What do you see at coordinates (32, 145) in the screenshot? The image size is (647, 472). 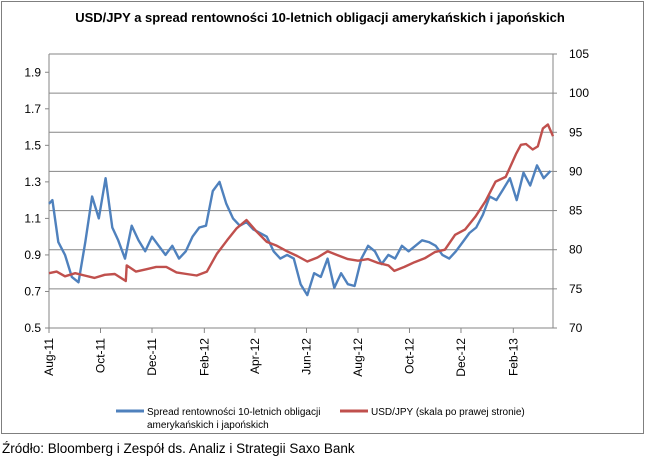 I see `left-tick-label: 1.5` at bounding box center [32, 145].